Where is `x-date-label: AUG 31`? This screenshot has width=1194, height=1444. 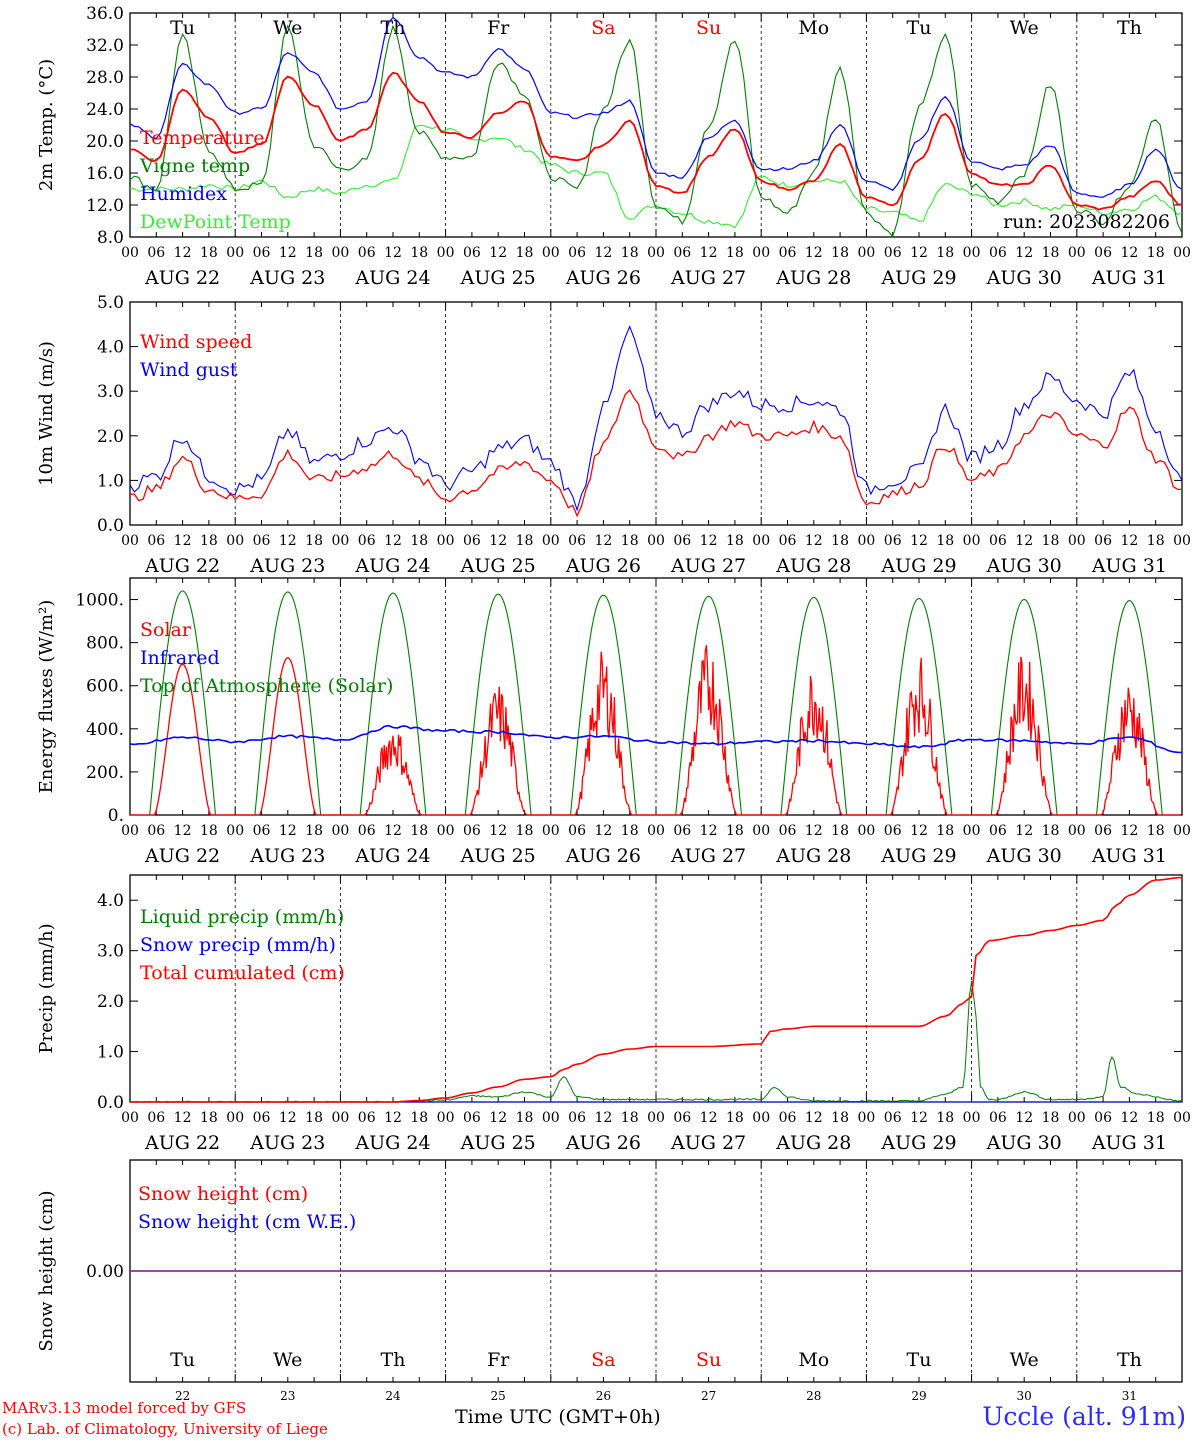 x-date-label: AUG 31 is located at coordinates (1129, 278).